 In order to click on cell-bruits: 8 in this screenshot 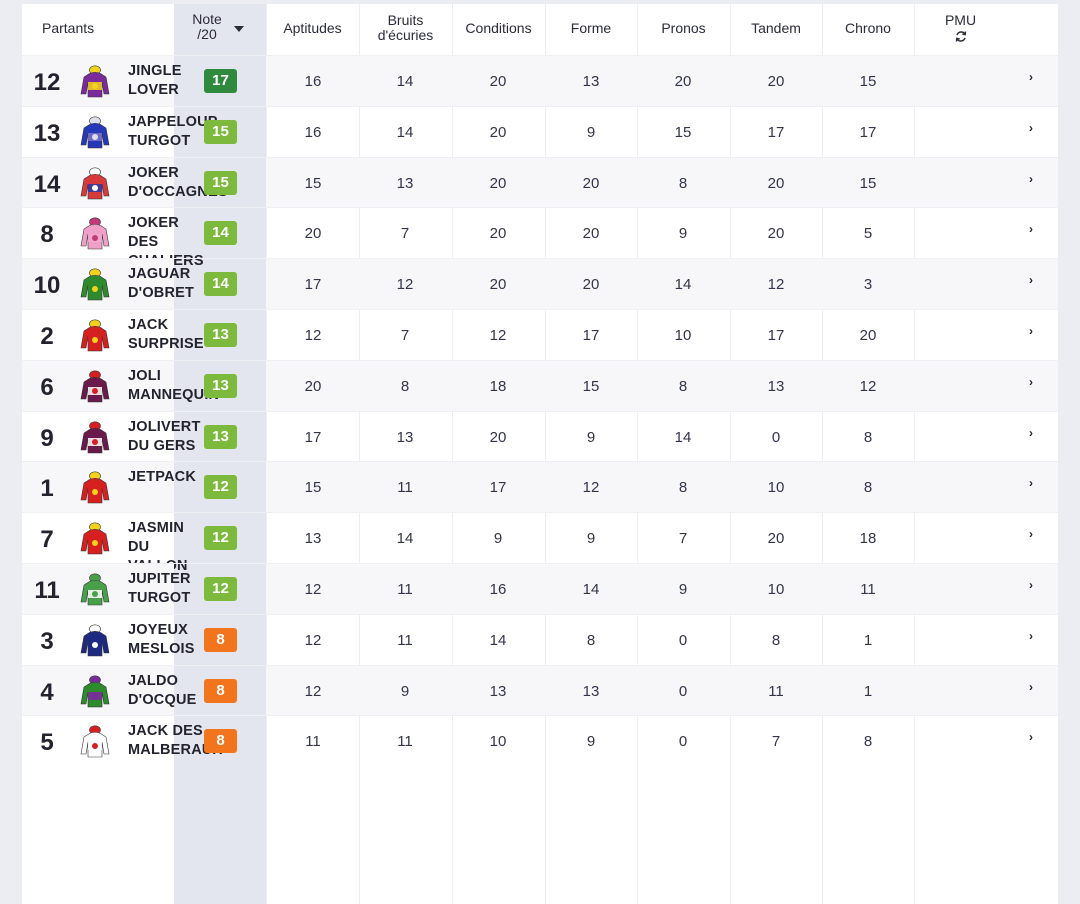, I will do `click(405, 386)`.